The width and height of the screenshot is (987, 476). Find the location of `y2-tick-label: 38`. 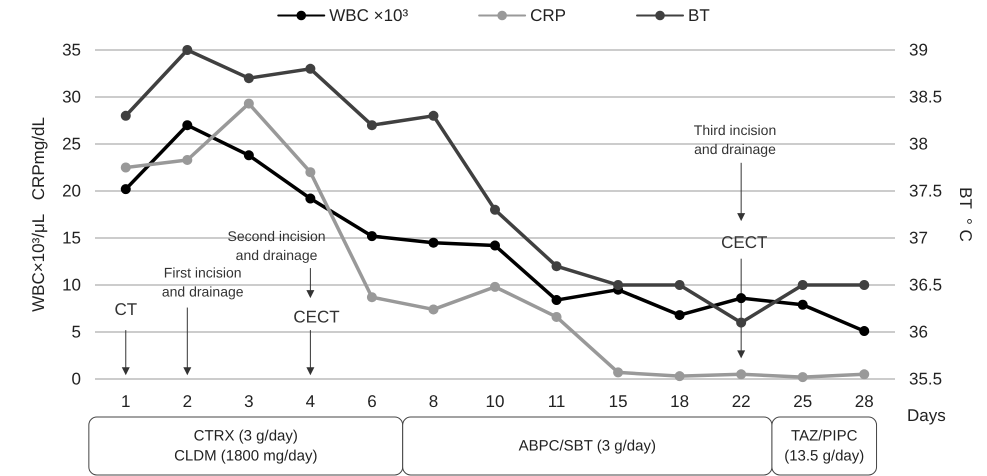

y2-tick-label: 38 is located at coordinates (918, 144).